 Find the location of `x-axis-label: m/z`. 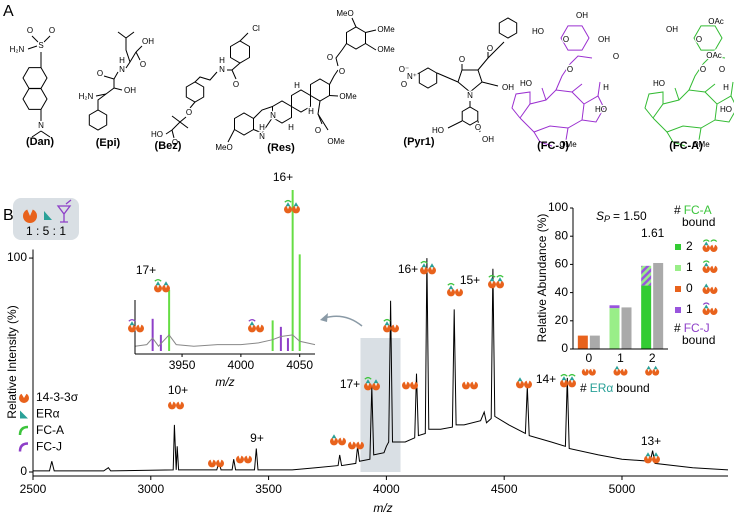

x-axis-label: m/z is located at coordinates (382, 508).